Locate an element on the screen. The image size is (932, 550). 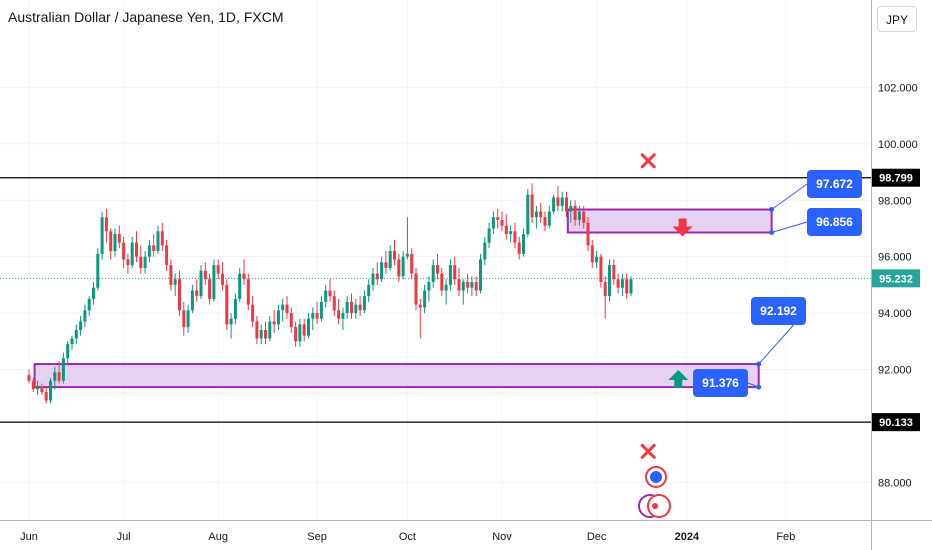
event-icon is located at coordinates (659, 506).